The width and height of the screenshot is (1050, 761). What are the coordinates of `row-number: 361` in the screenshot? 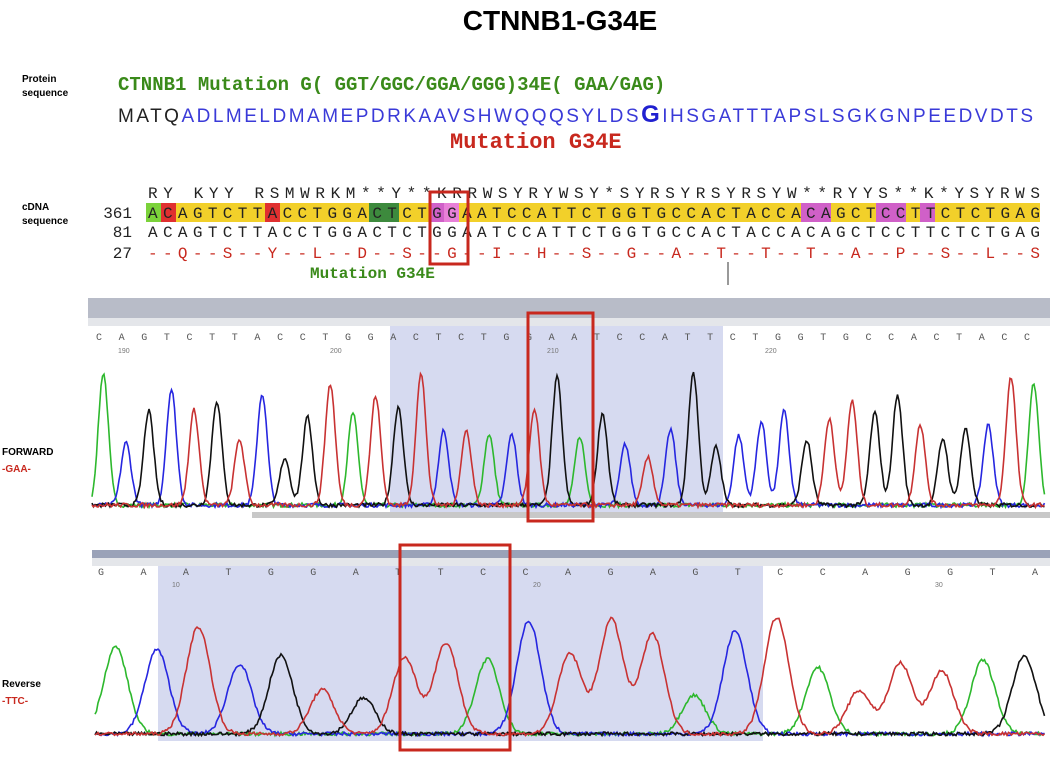 It's located at (117, 214).